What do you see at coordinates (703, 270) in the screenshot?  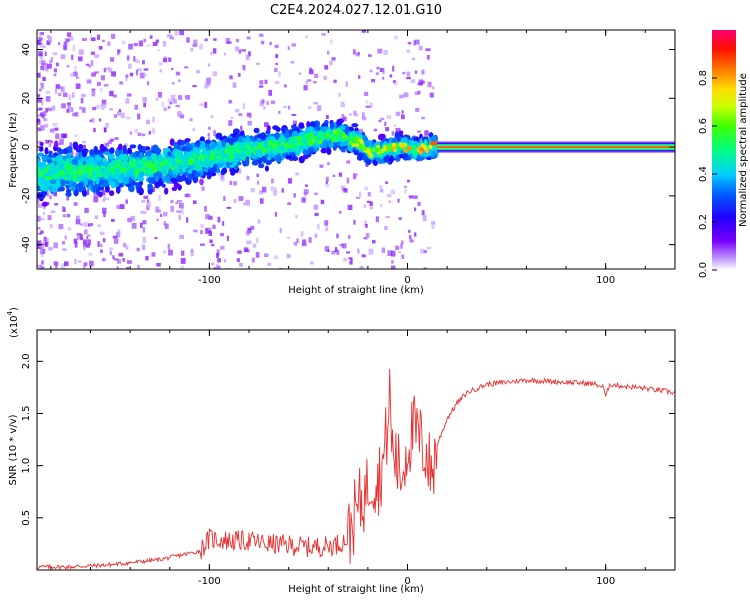 I see `colorbar-tick-label: 0.0` at bounding box center [703, 270].